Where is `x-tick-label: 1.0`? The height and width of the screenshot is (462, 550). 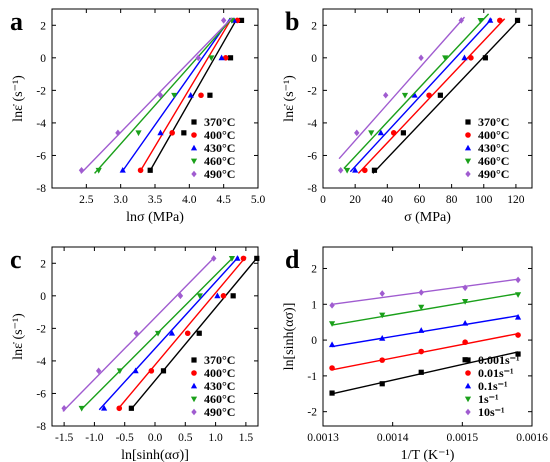
x-tick-label: 1.0 is located at coordinates (215, 438).